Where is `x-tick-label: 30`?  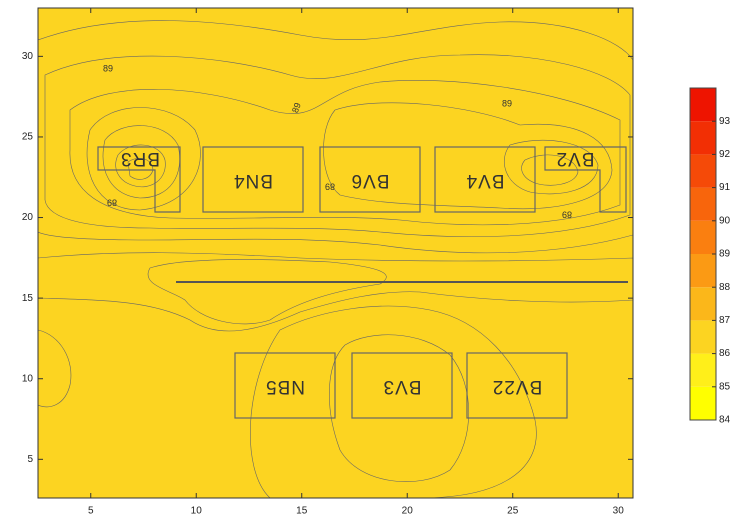 x-tick-label: 30 is located at coordinates (619, 511).